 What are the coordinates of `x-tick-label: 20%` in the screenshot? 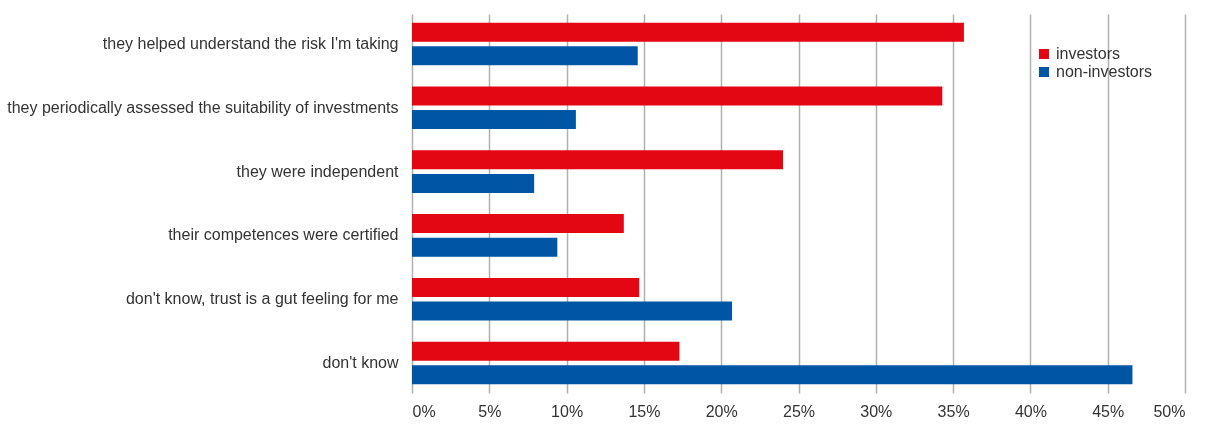 It's located at (721, 411).